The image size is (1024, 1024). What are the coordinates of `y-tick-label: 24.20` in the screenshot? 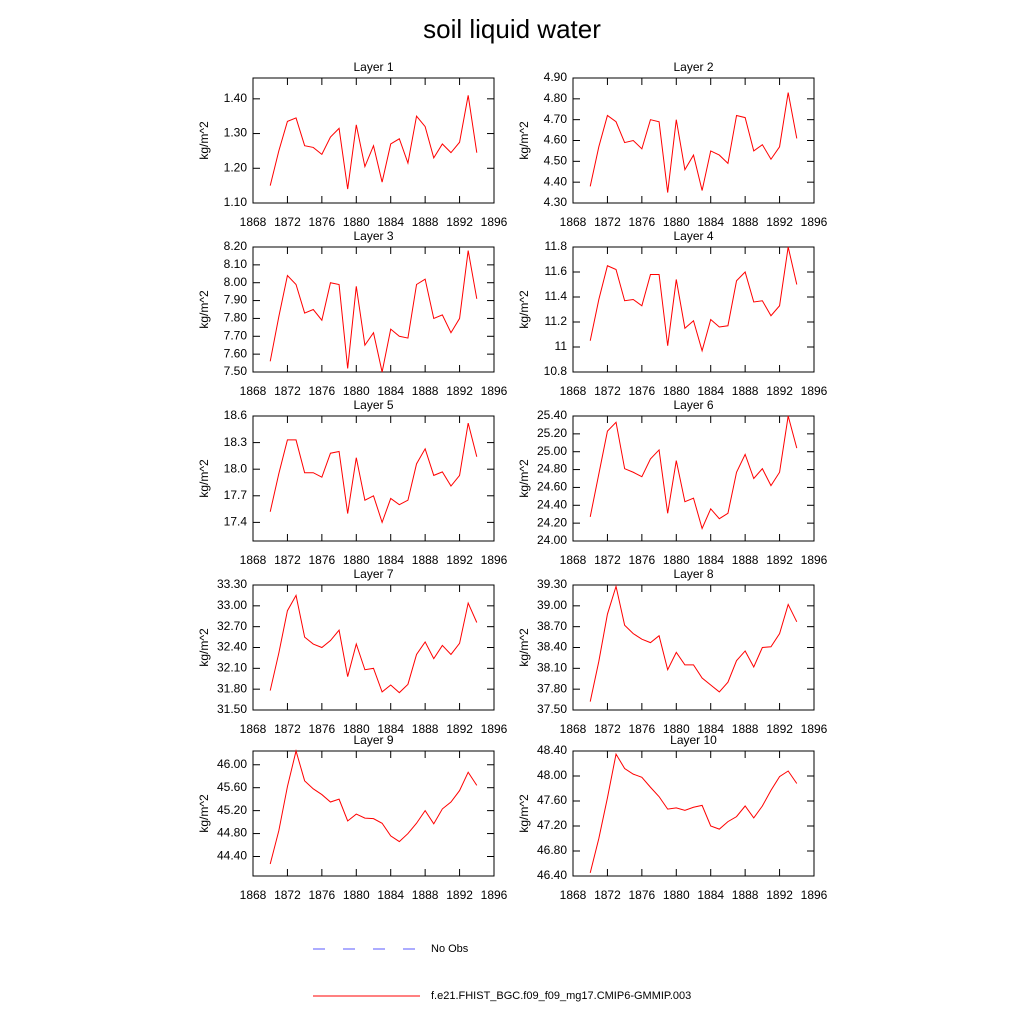 It's located at (552, 522).